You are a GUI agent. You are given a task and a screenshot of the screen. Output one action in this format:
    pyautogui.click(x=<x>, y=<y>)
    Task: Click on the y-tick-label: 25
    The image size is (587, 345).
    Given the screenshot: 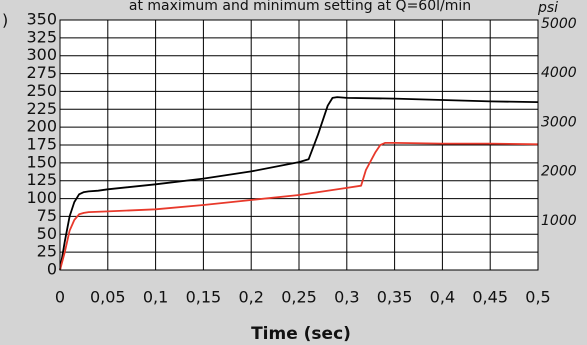 What is the action you would take?
    pyautogui.click(x=47, y=251)
    